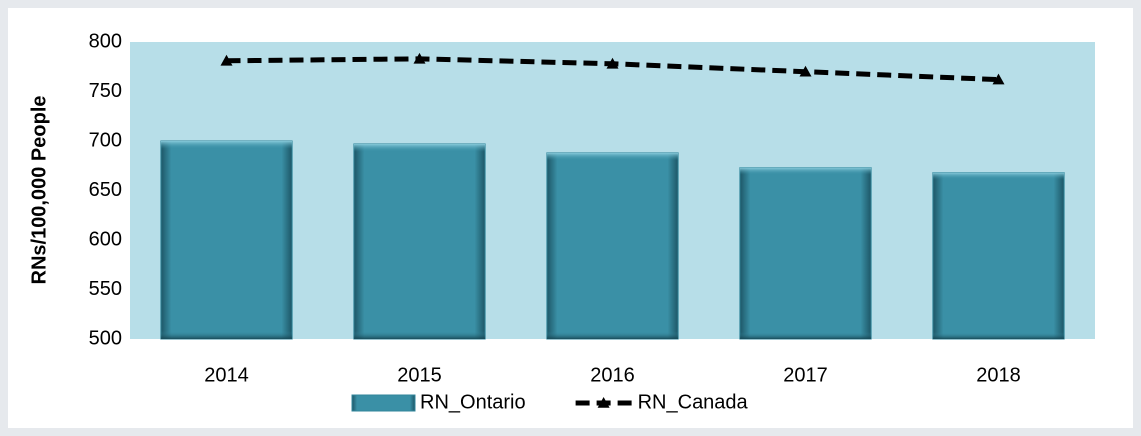 The width and height of the screenshot is (1141, 436). I want to click on y-axis-label: RNs/100,000 People, so click(39, 190).